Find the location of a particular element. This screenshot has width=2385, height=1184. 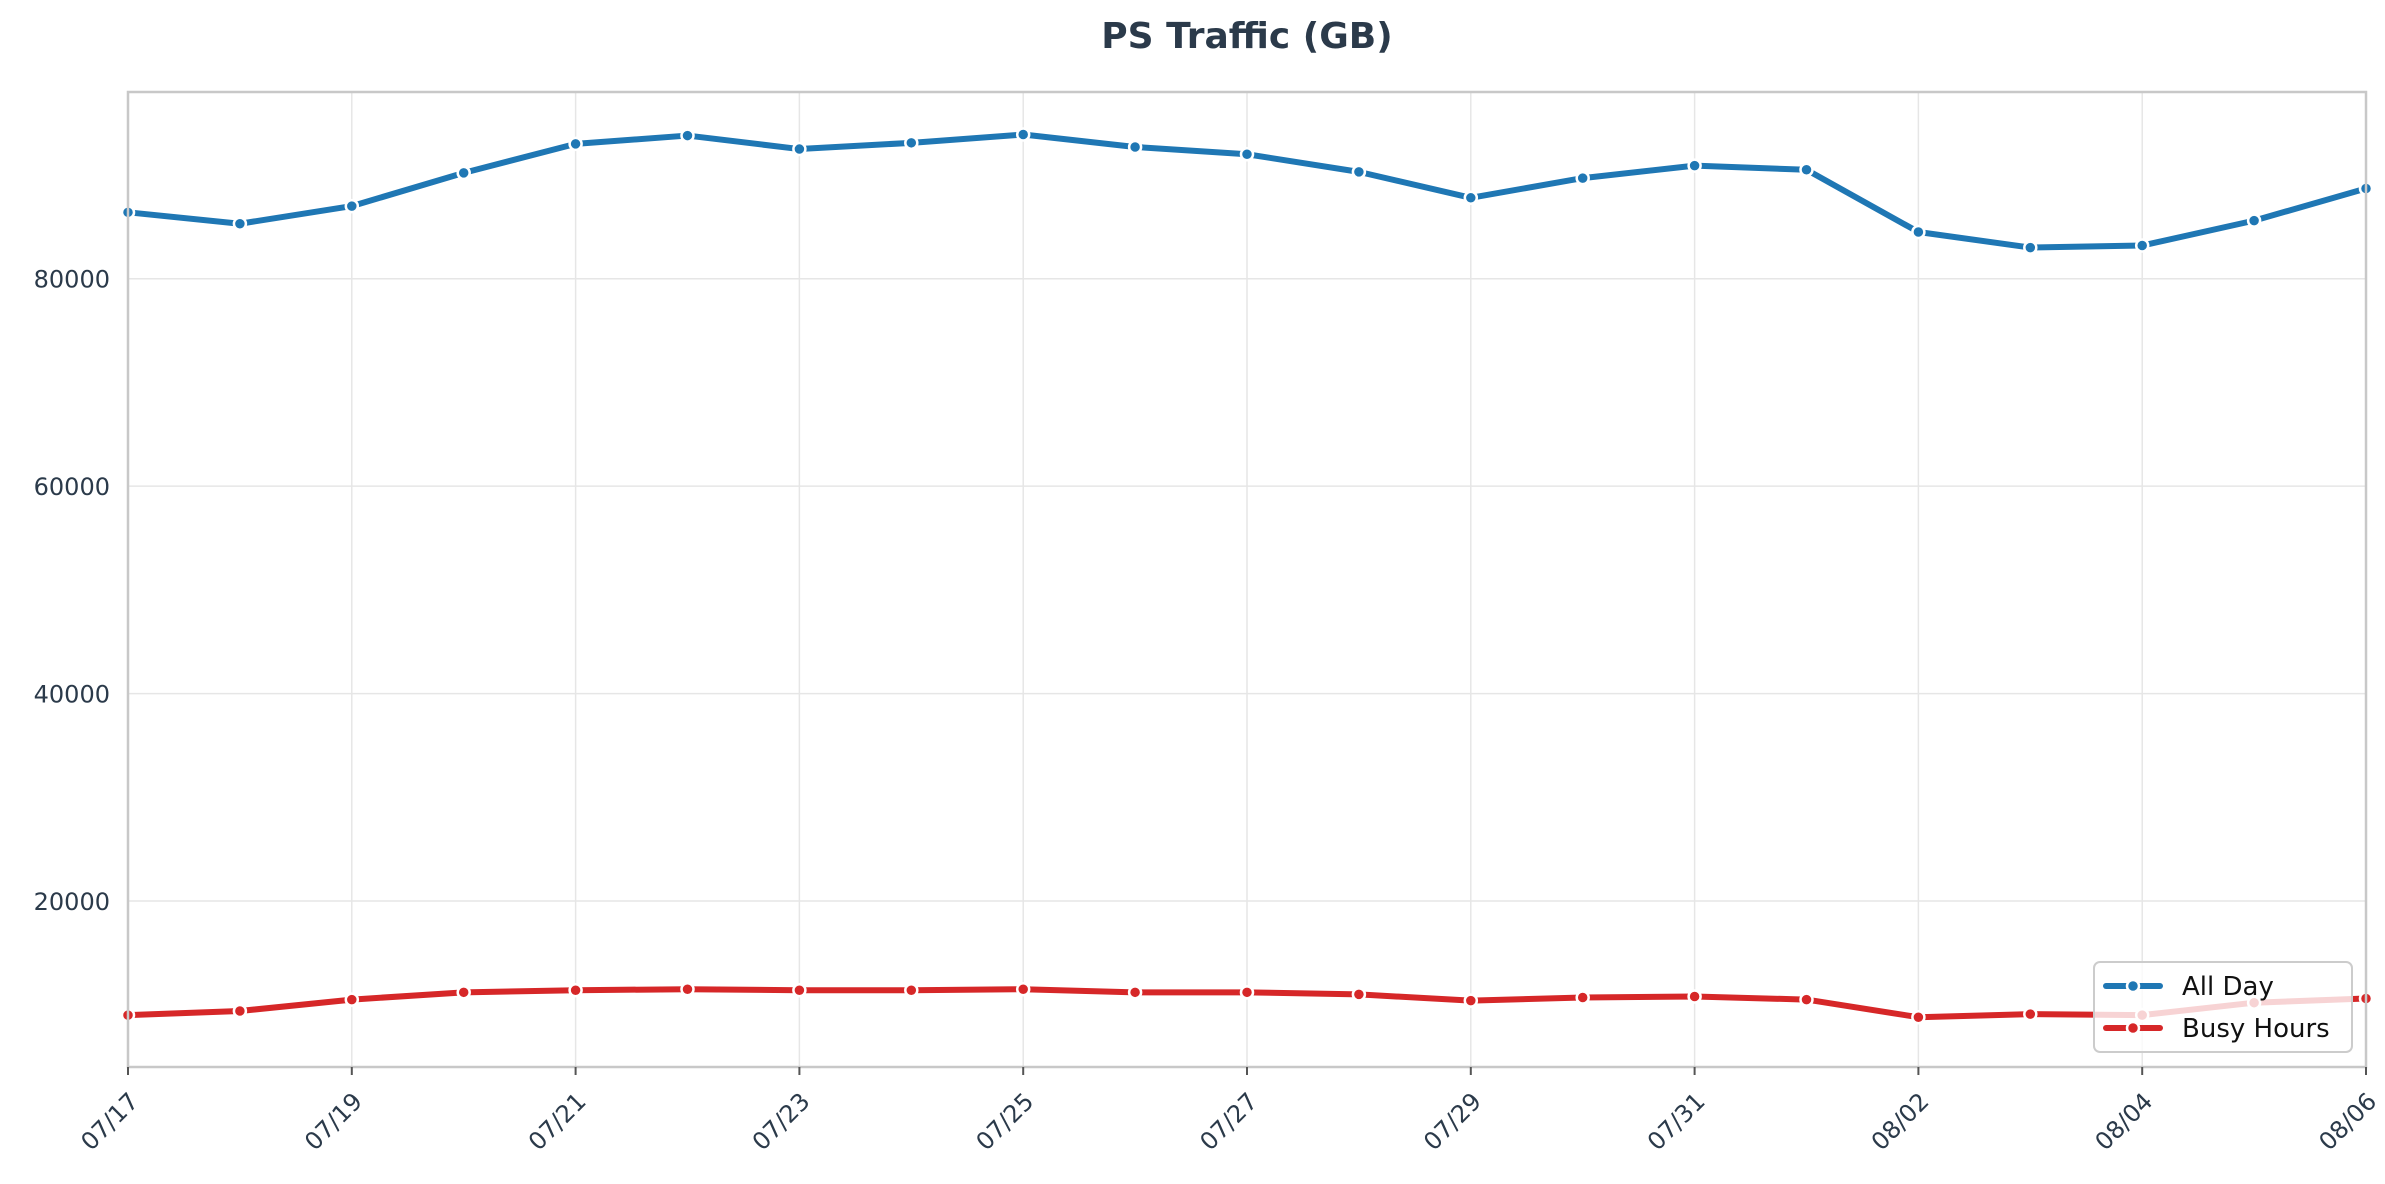

legend: All Day Busy Hours is located at coordinates (2223, 1007).